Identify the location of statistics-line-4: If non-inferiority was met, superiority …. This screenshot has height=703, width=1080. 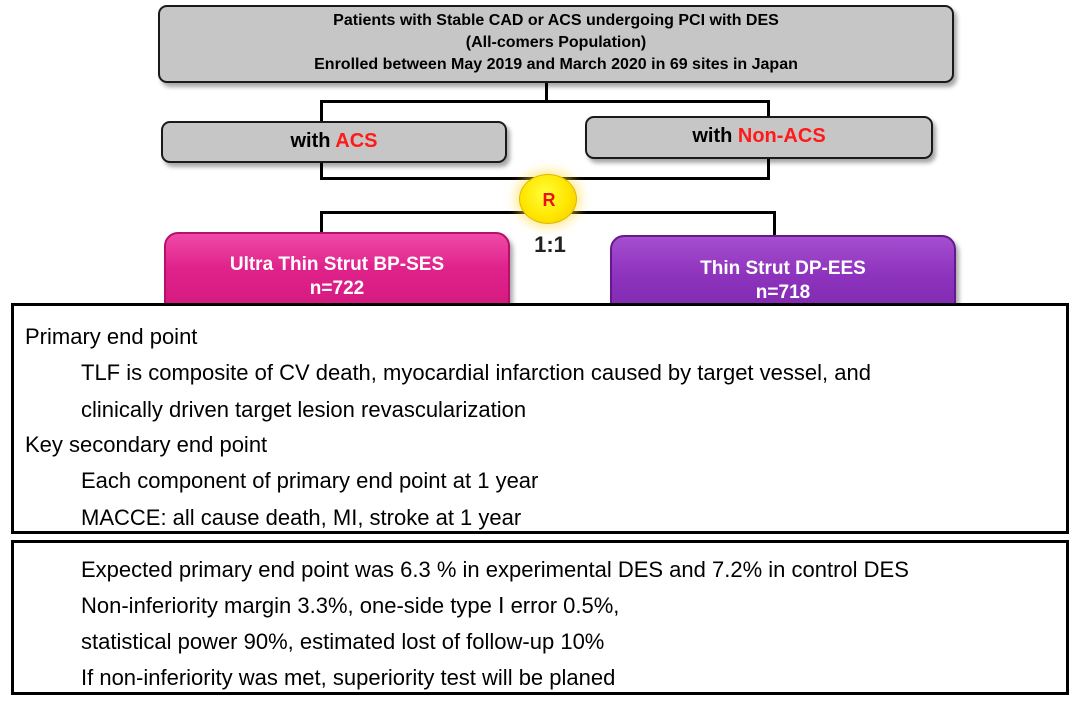
(348, 677).